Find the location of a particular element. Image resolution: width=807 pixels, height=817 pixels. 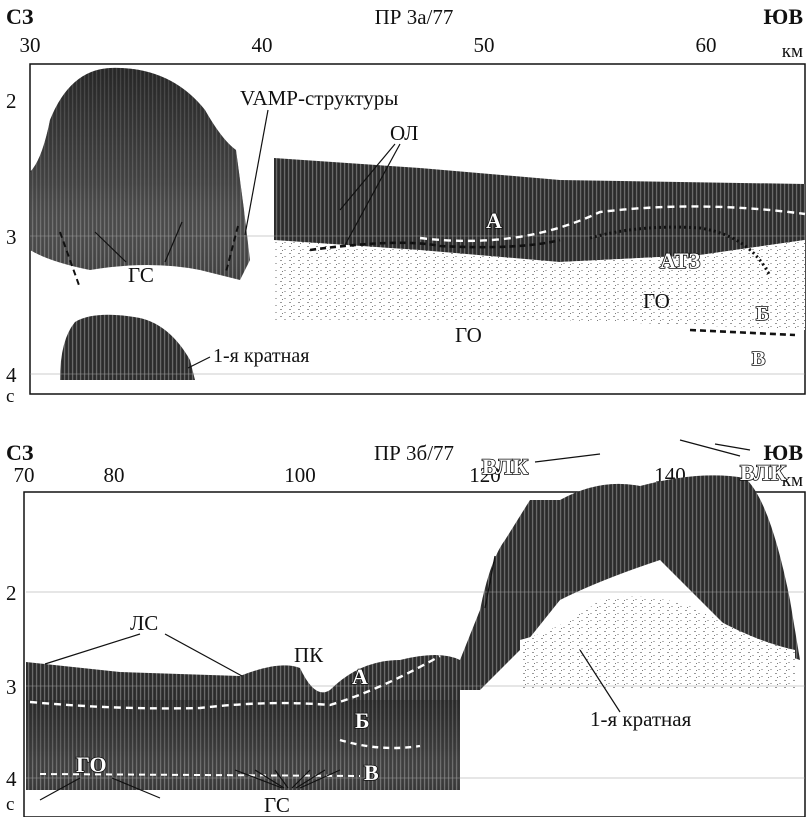

label-v-p2: В is located at coordinates (371, 772).